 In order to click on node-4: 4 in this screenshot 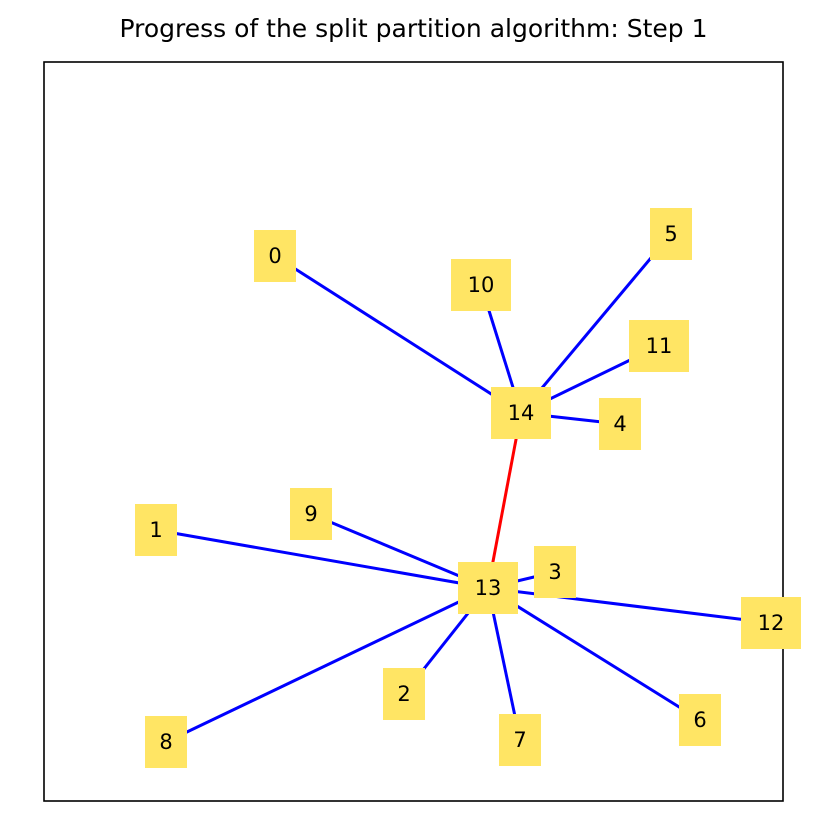, I will do `click(620, 424)`.